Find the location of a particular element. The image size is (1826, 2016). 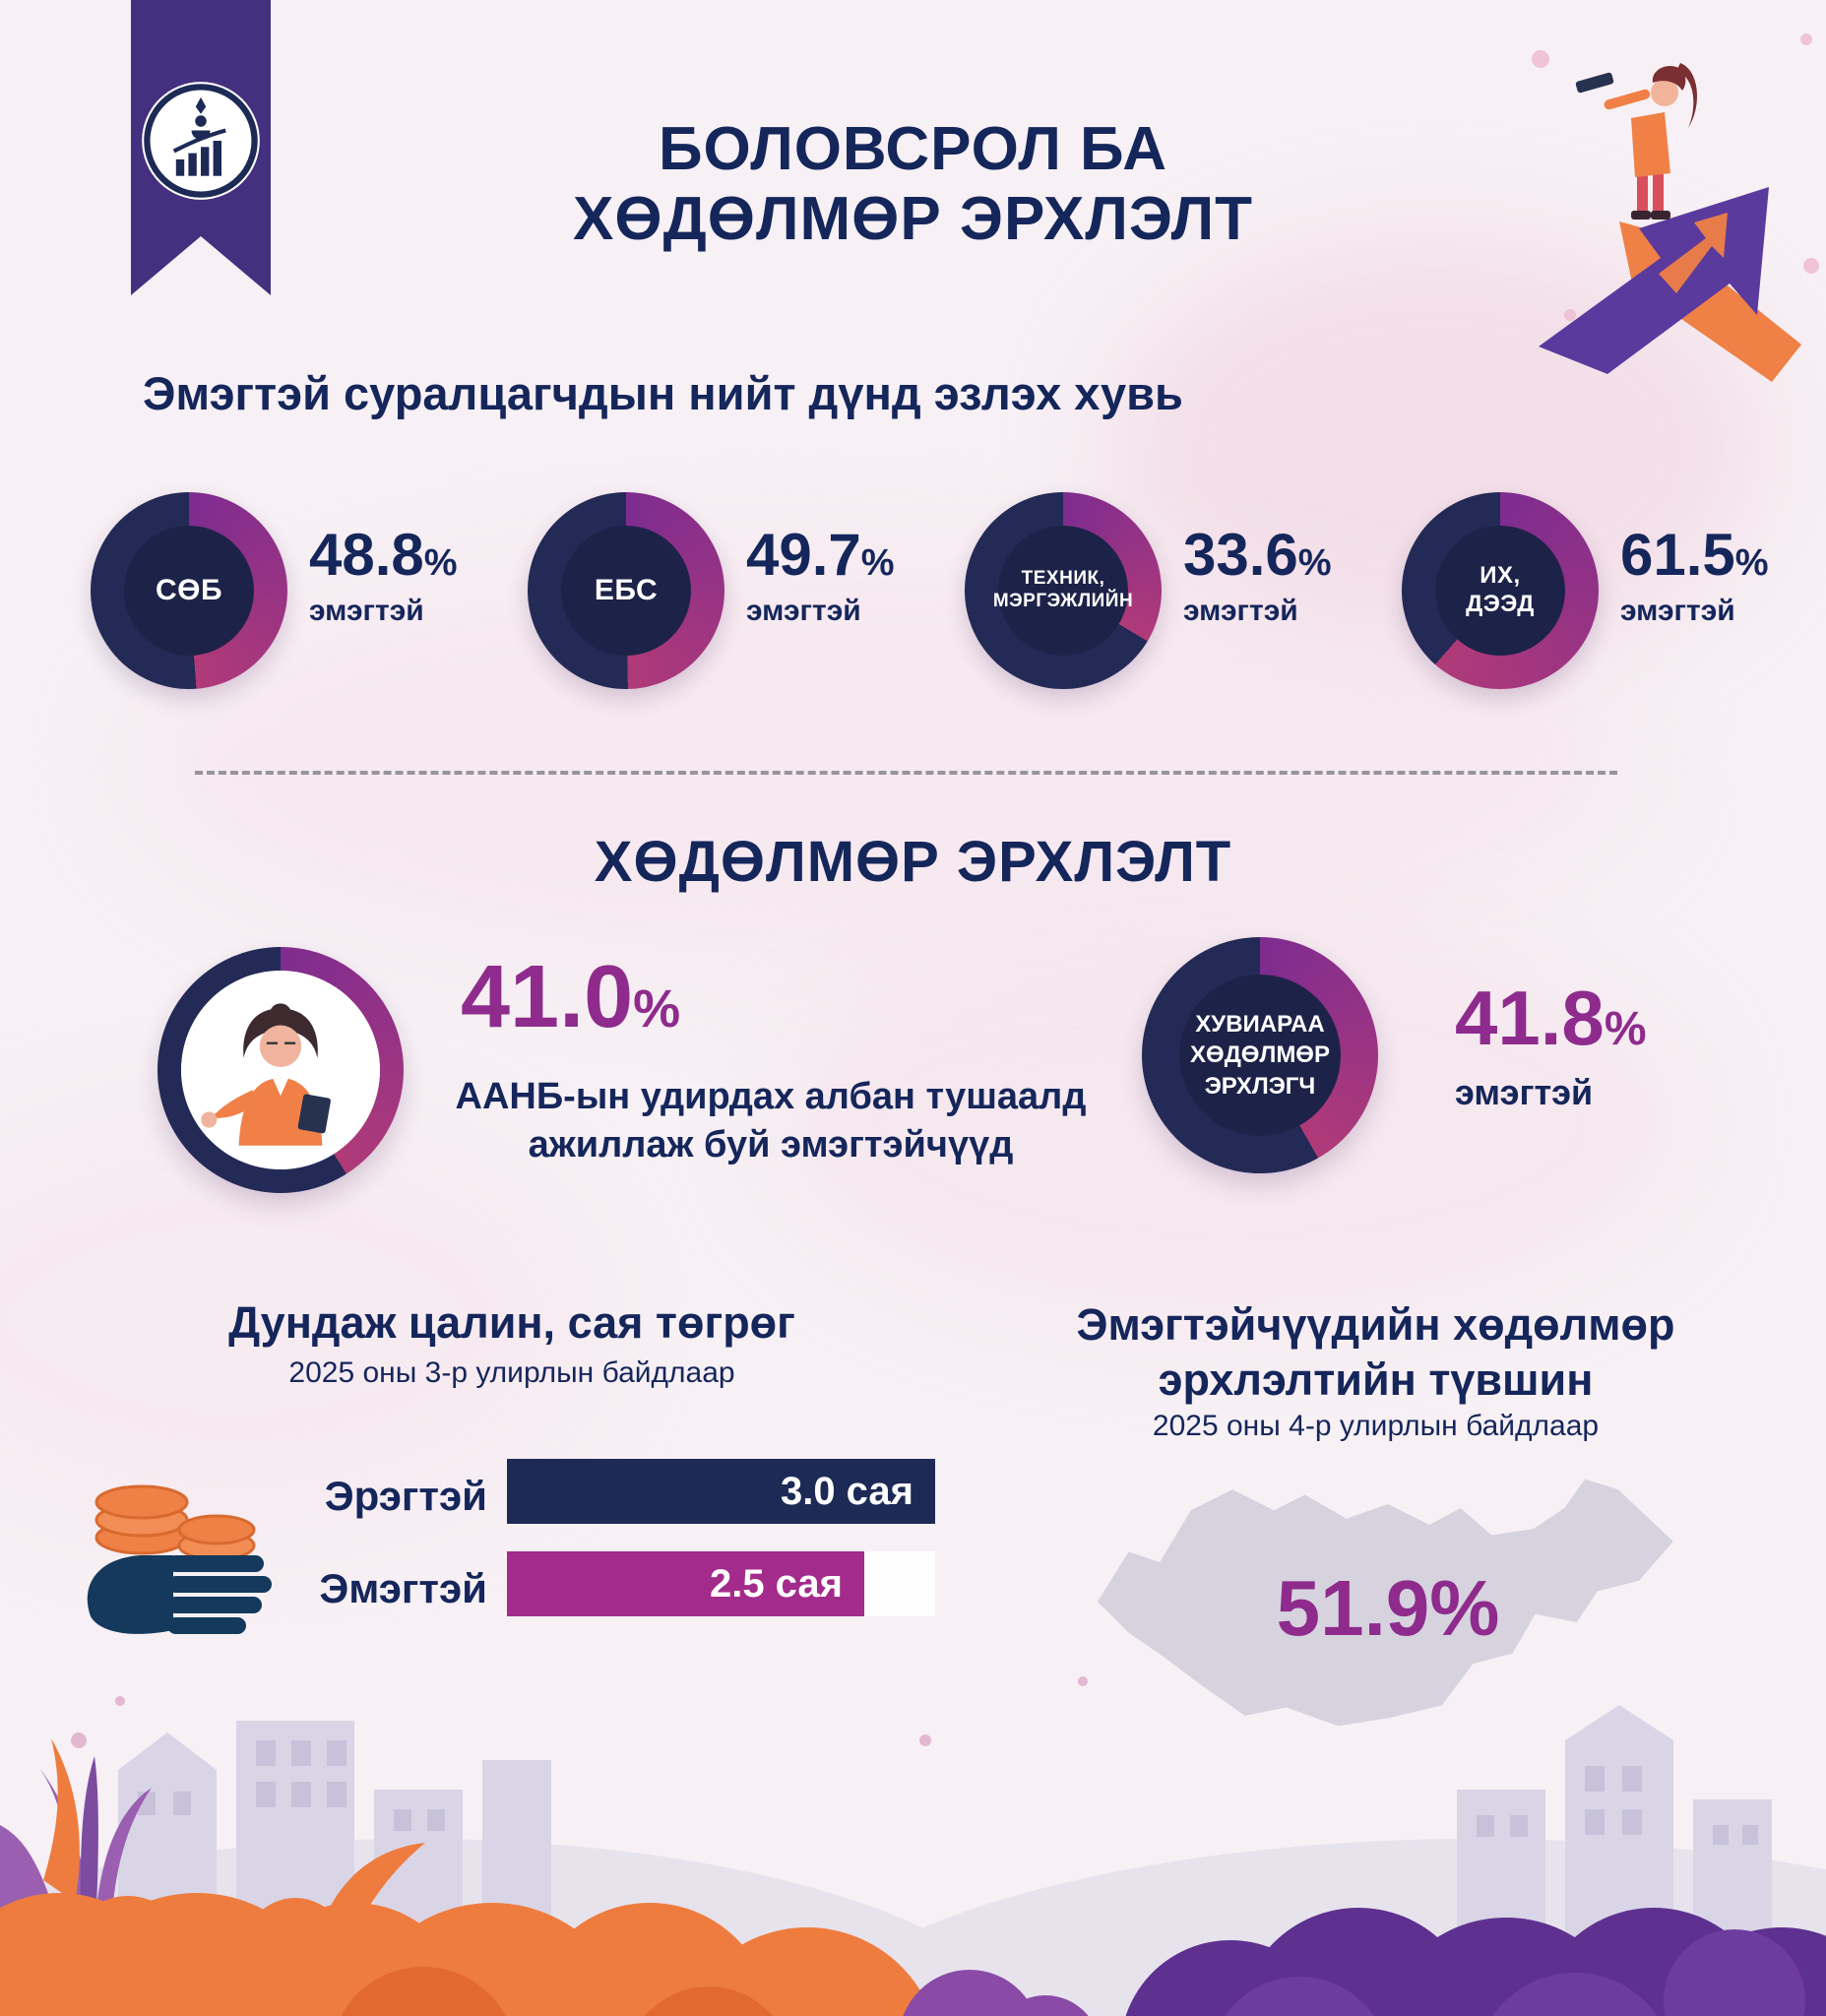

donut-chart-sob: СӨБ is located at coordinates (189, 590).